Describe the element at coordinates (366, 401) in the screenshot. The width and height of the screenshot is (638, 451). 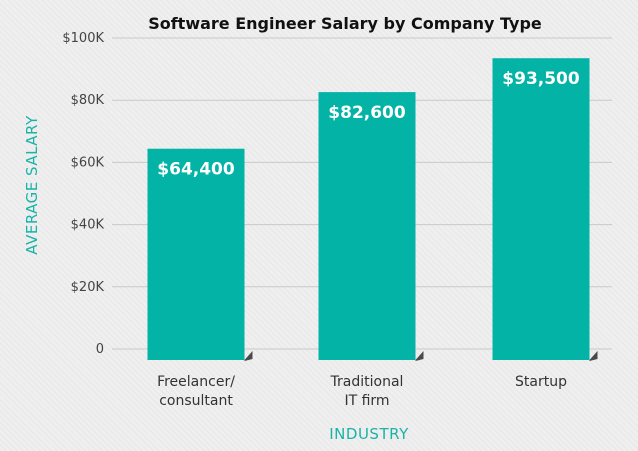
I see `x-category-label: IT firm` at that location.